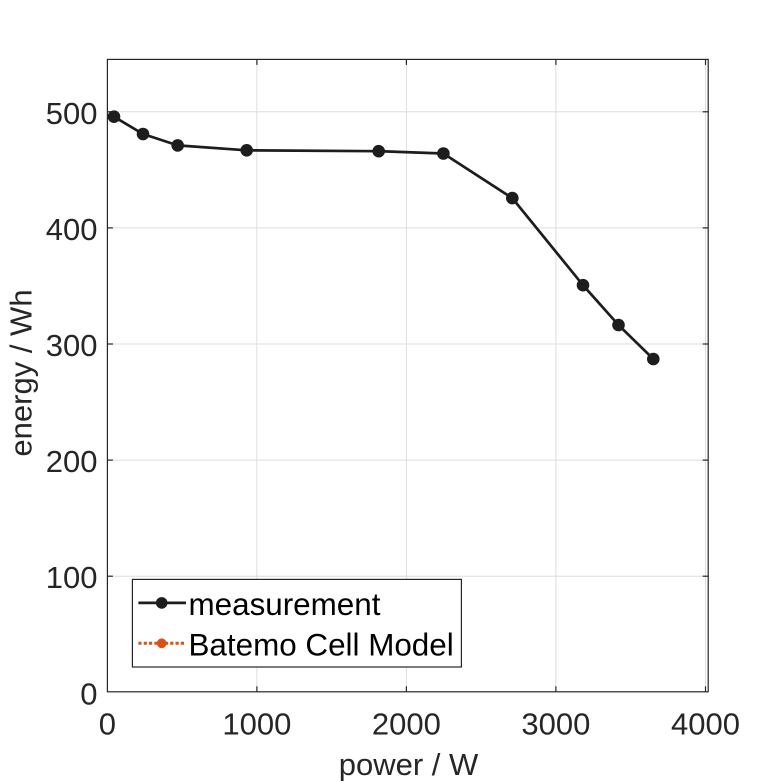 The height and width of the screenshot is (781, 781). Describe the element at coordinates (409, 764) in the screenshot. I see `svg-text: power / W` at that location.